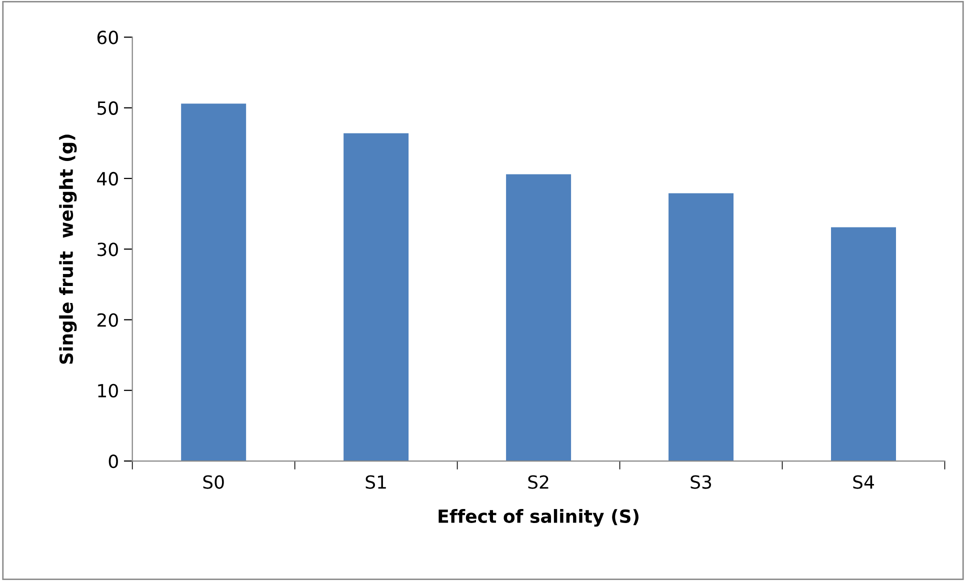 The height and width of the screenshot is (581, 966). Describe the element at coordinates (376, 482) in the screenshot. I see `x-tick-label: S1` at that location.